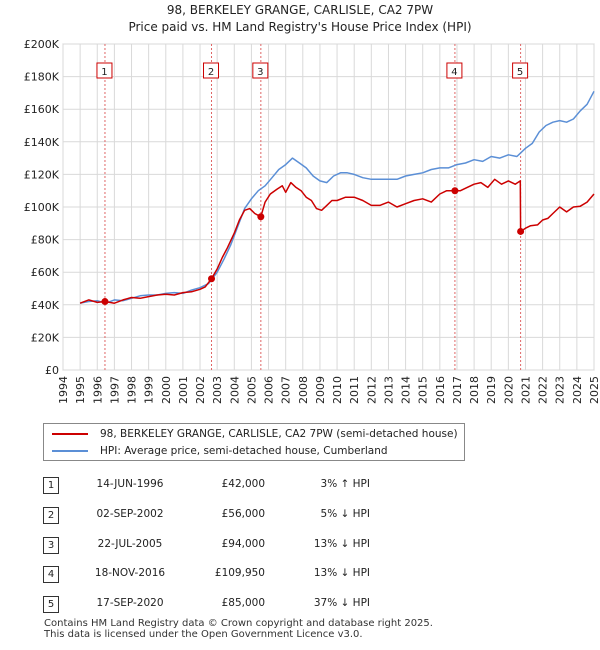  What do you see at coordinates (183, 390) in the screenshot?
I see `x-tick-label: 2001` at bounding box center [183, 390].